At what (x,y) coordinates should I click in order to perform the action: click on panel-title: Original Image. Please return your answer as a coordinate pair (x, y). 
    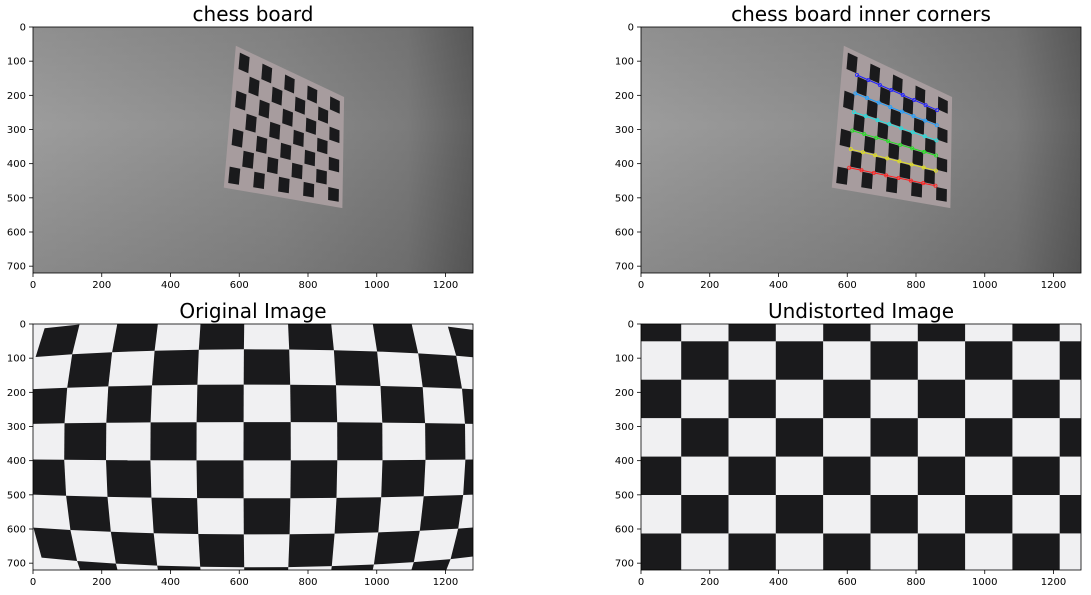
    Looking at the image, I should click on (253, 311).